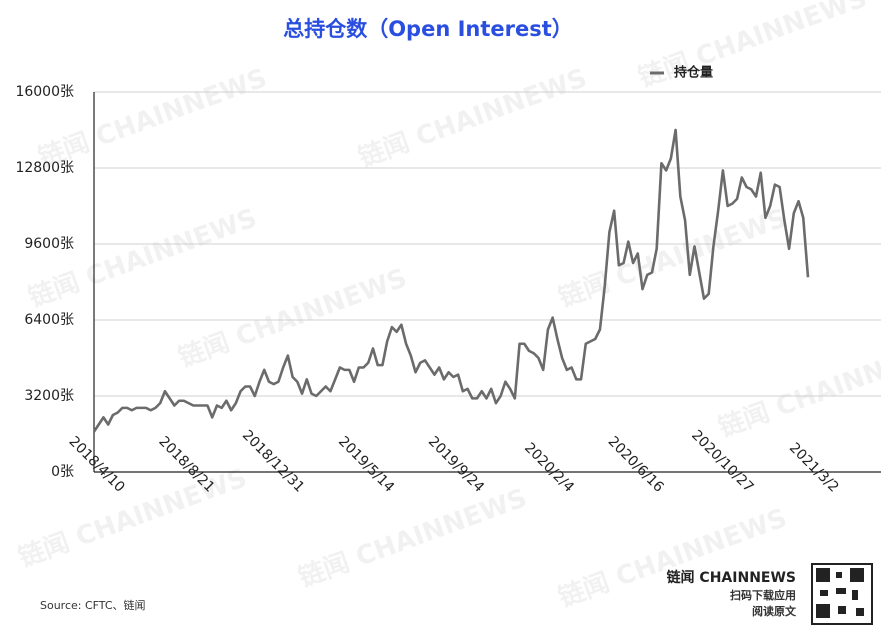 This screenshot has width=881, height=634. I want to click on chart-title: 总持仓数（Open Interest）, so click(428, 29).